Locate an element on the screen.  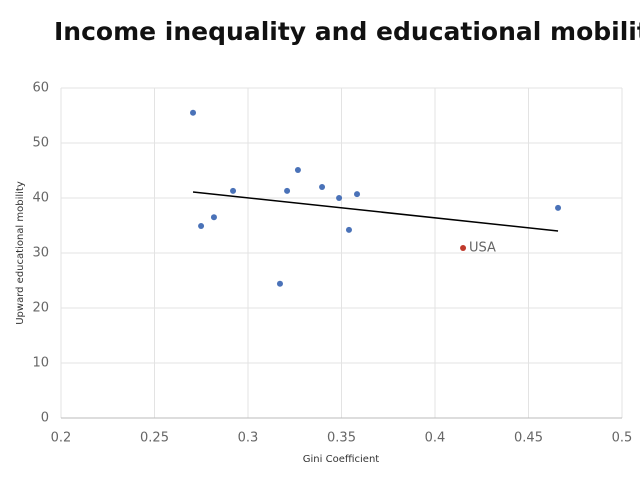
y-tick-label: 50 is located at coordinates (40, 143).